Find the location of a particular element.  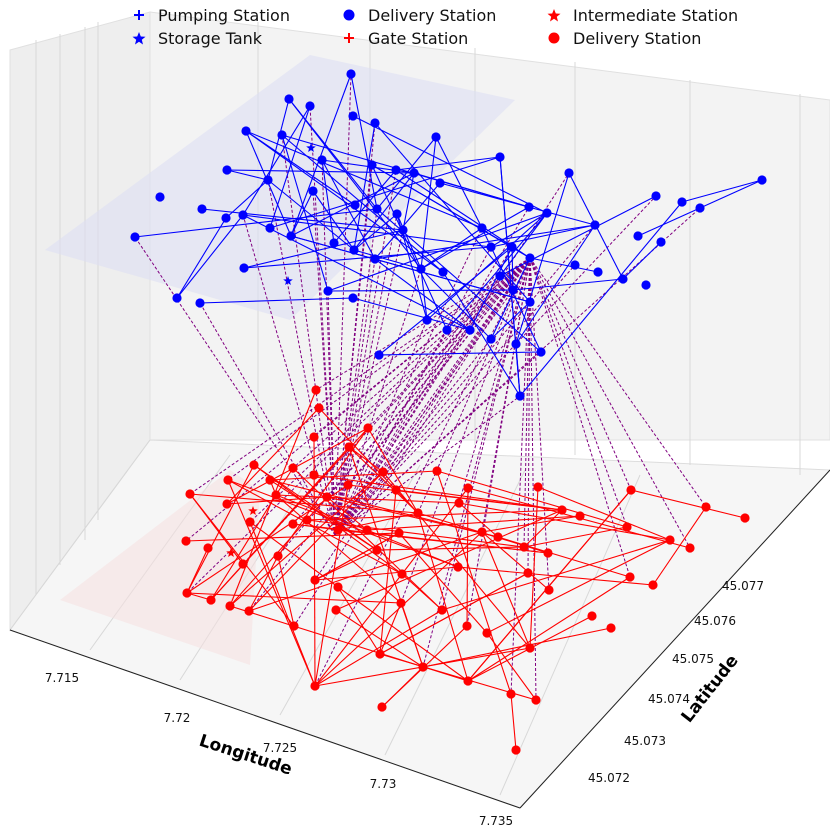

x-tick-label: 7.73 is located at coordinates (383, 784).